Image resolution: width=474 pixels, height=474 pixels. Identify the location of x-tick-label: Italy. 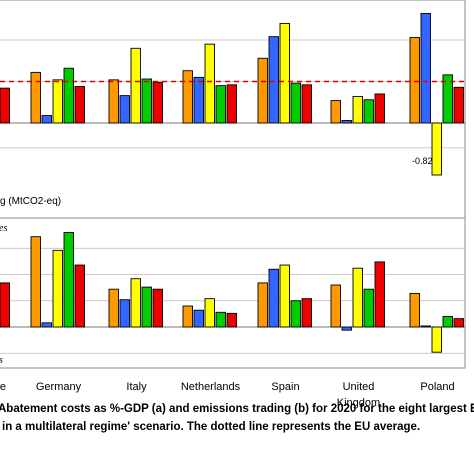
(136, 387).